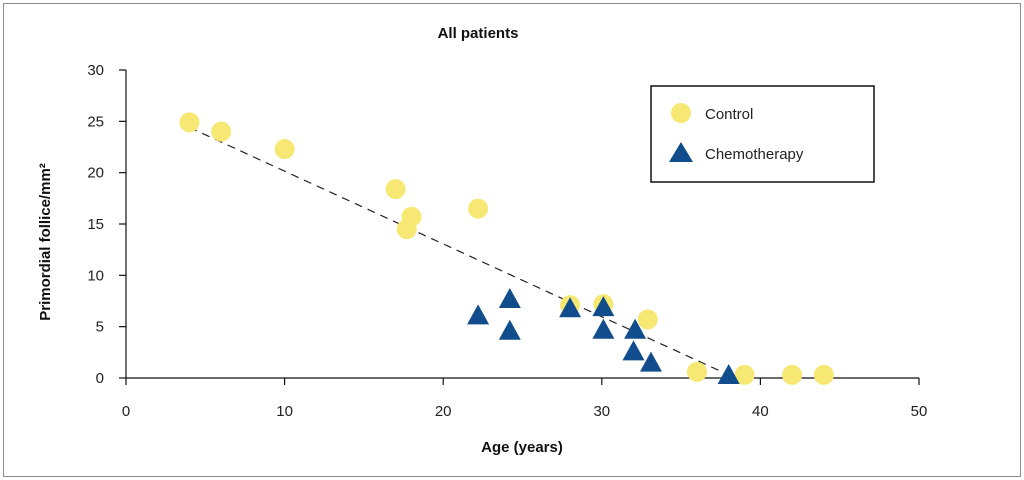 The height and width of the screenshot is (480, 1024). I want to click on legend-control-label: Control, so click(729, 114).